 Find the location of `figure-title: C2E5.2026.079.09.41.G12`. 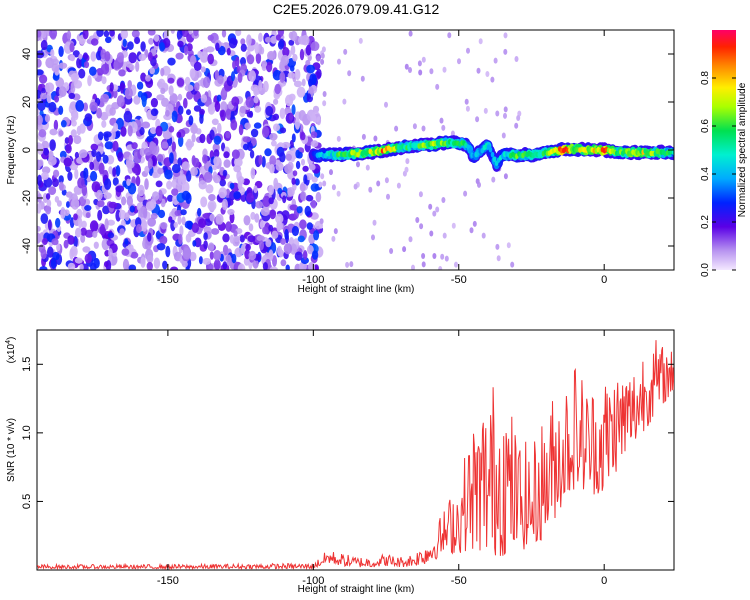

figure-title: C2E5.2026.079.09.41.G12 is located at coordinates (356, 9).